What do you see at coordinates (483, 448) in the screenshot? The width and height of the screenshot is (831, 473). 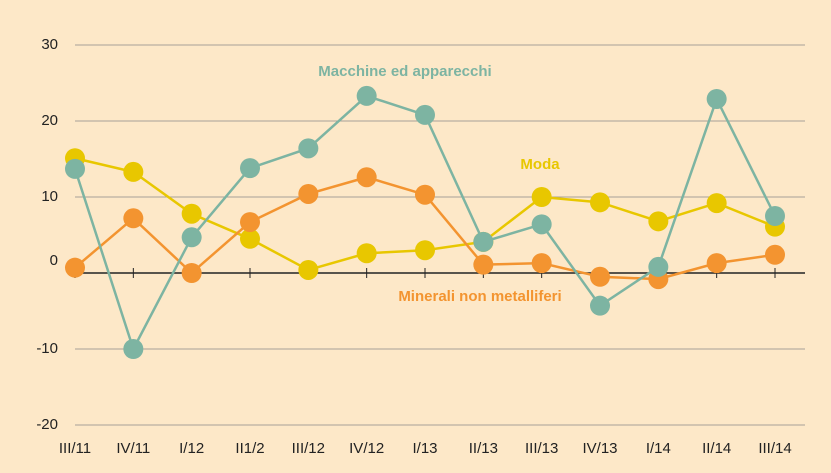 I see `x-tick-label: II/13` at bounding box center [483, 448].